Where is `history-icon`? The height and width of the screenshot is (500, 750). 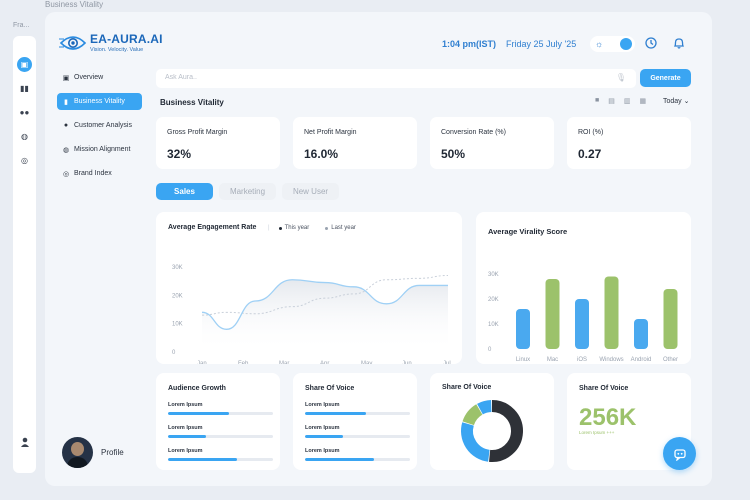 history-icon is located at coordinates (651, 43).